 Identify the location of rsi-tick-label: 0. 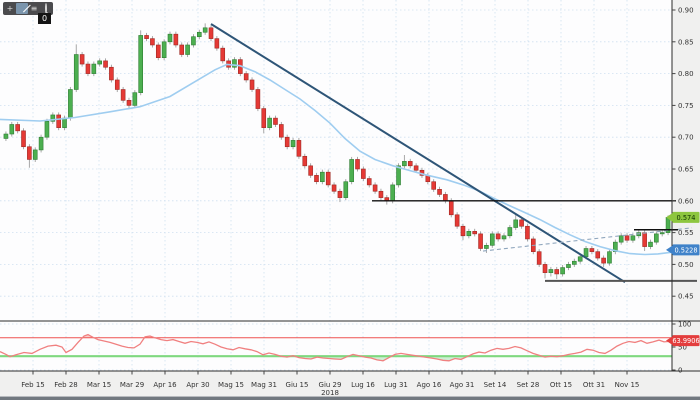
(680, 371).